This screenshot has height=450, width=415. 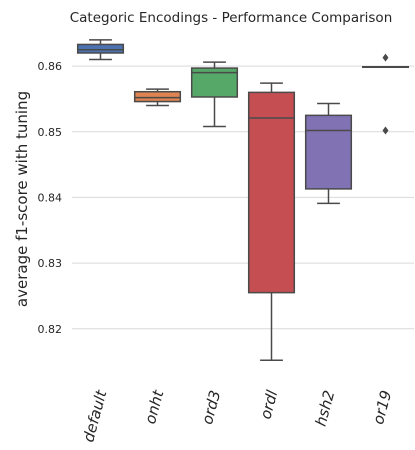 What do you see at coordinates (385, 94) in the screenshot?
I see `box-or19` at bounding box center [385, 94].